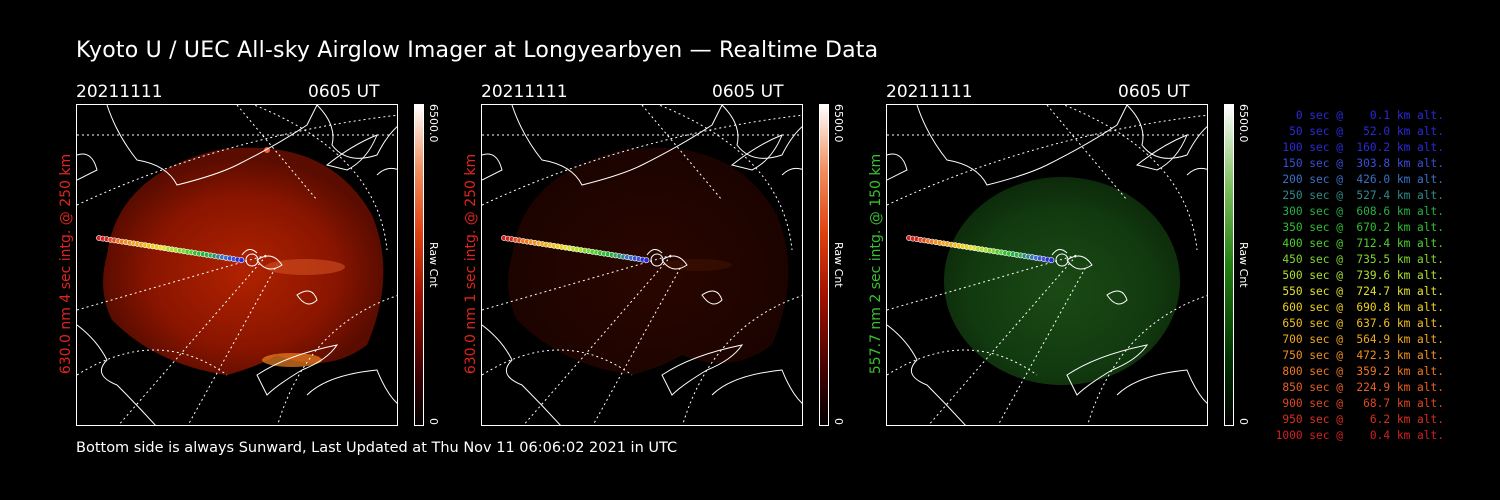 The height and width of the screenshot is (500, 1500). Describe the element at coordinates (119, 92) in the screenshot. I see `panel-1-date: 20211111` at that location.